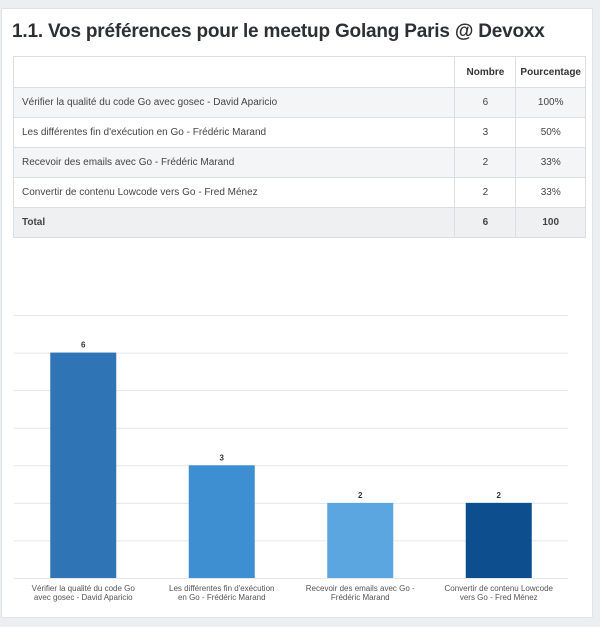  I want to click on row-count: 6, so click(485, 102).